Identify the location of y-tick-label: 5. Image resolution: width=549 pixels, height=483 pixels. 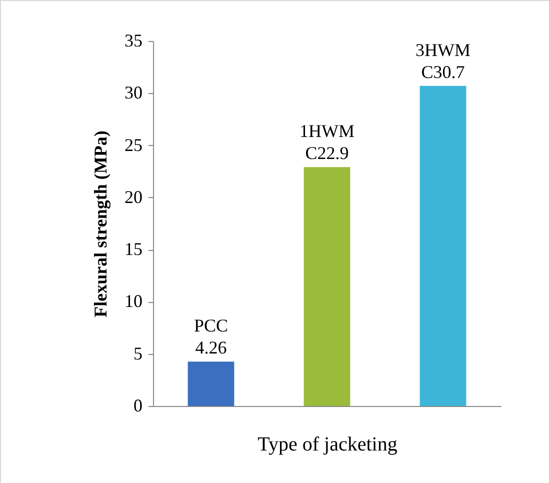
(138, 353).